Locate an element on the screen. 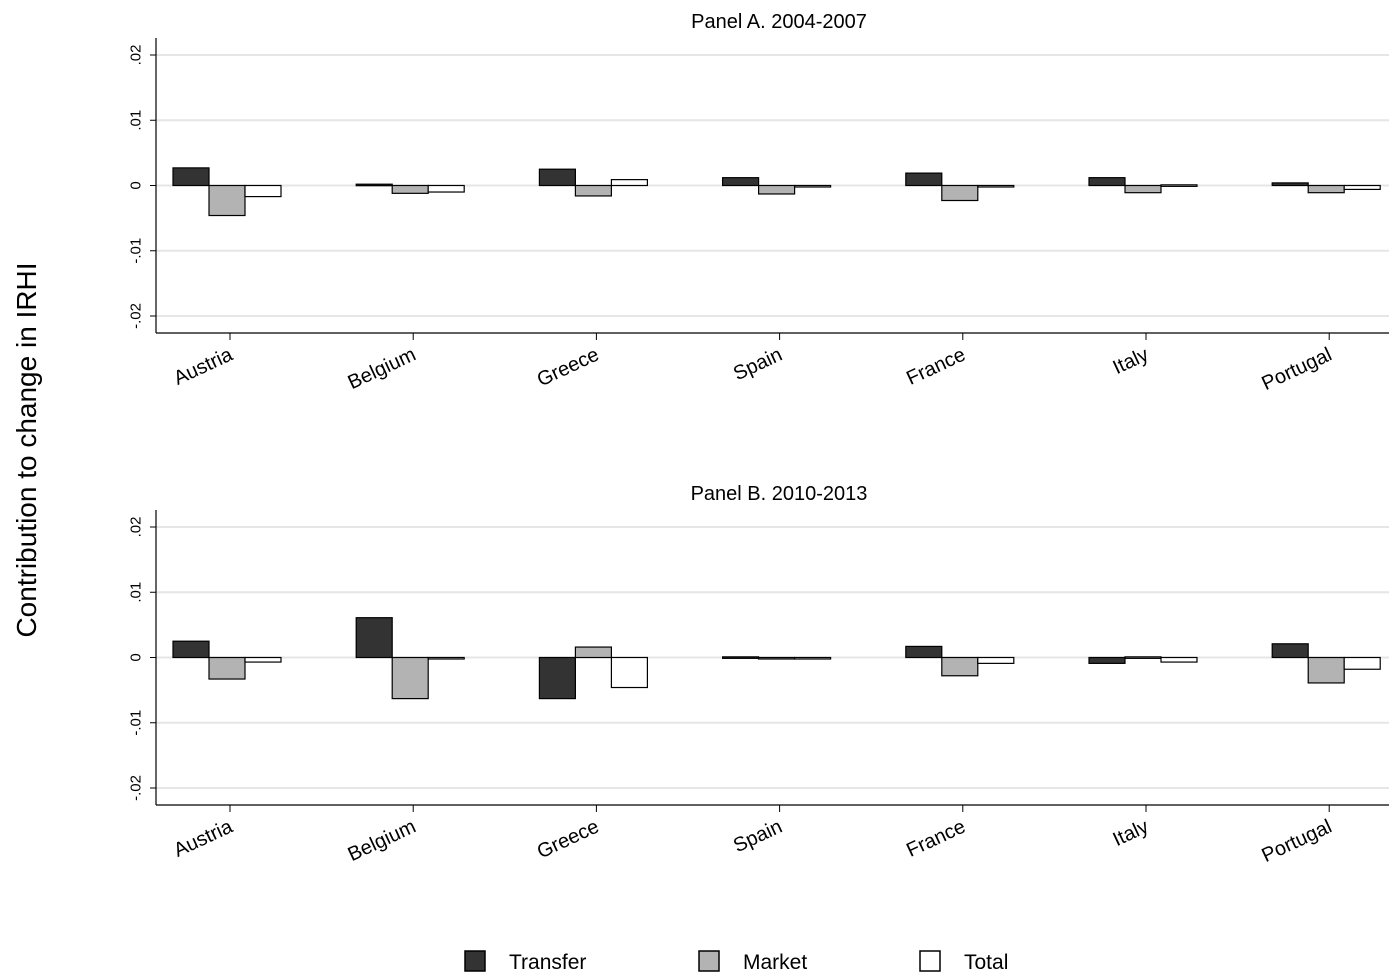 The width and height of the screenshot is (1389, 975). legend-label: Transfer is located at coordinates (547, 962).